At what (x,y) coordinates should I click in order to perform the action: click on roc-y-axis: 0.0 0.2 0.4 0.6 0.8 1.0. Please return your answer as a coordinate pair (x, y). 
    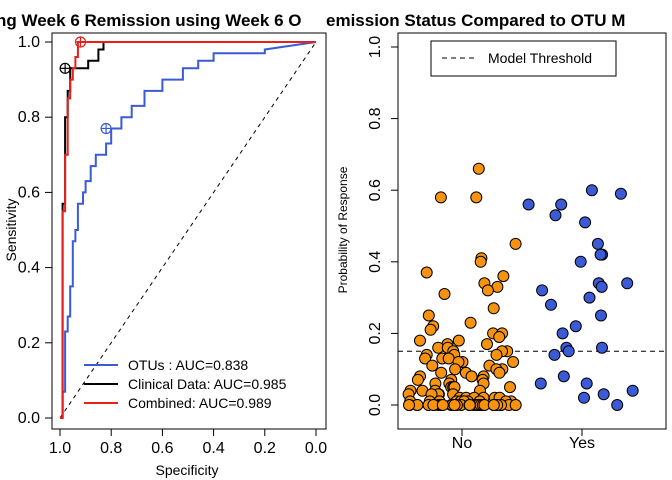
    Looking at the image, I should click on (35, 230).